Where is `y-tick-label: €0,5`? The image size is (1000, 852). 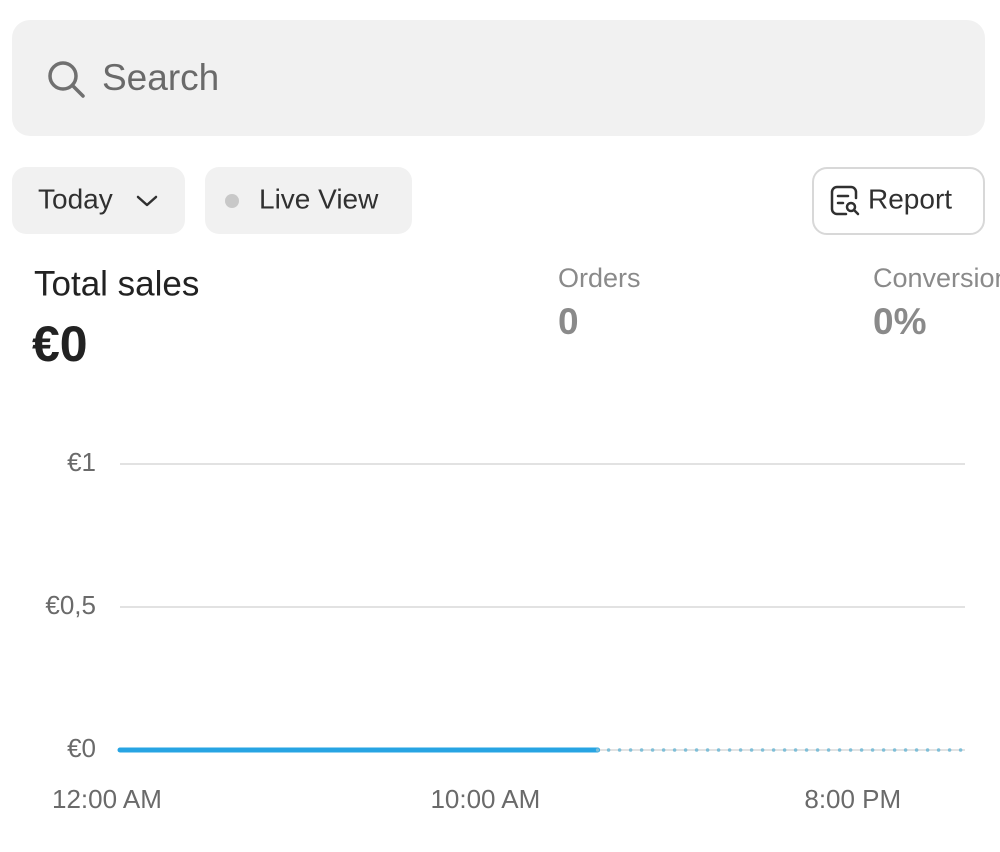
y-tick-label: €0,5 is located at coordinates (70, 605).